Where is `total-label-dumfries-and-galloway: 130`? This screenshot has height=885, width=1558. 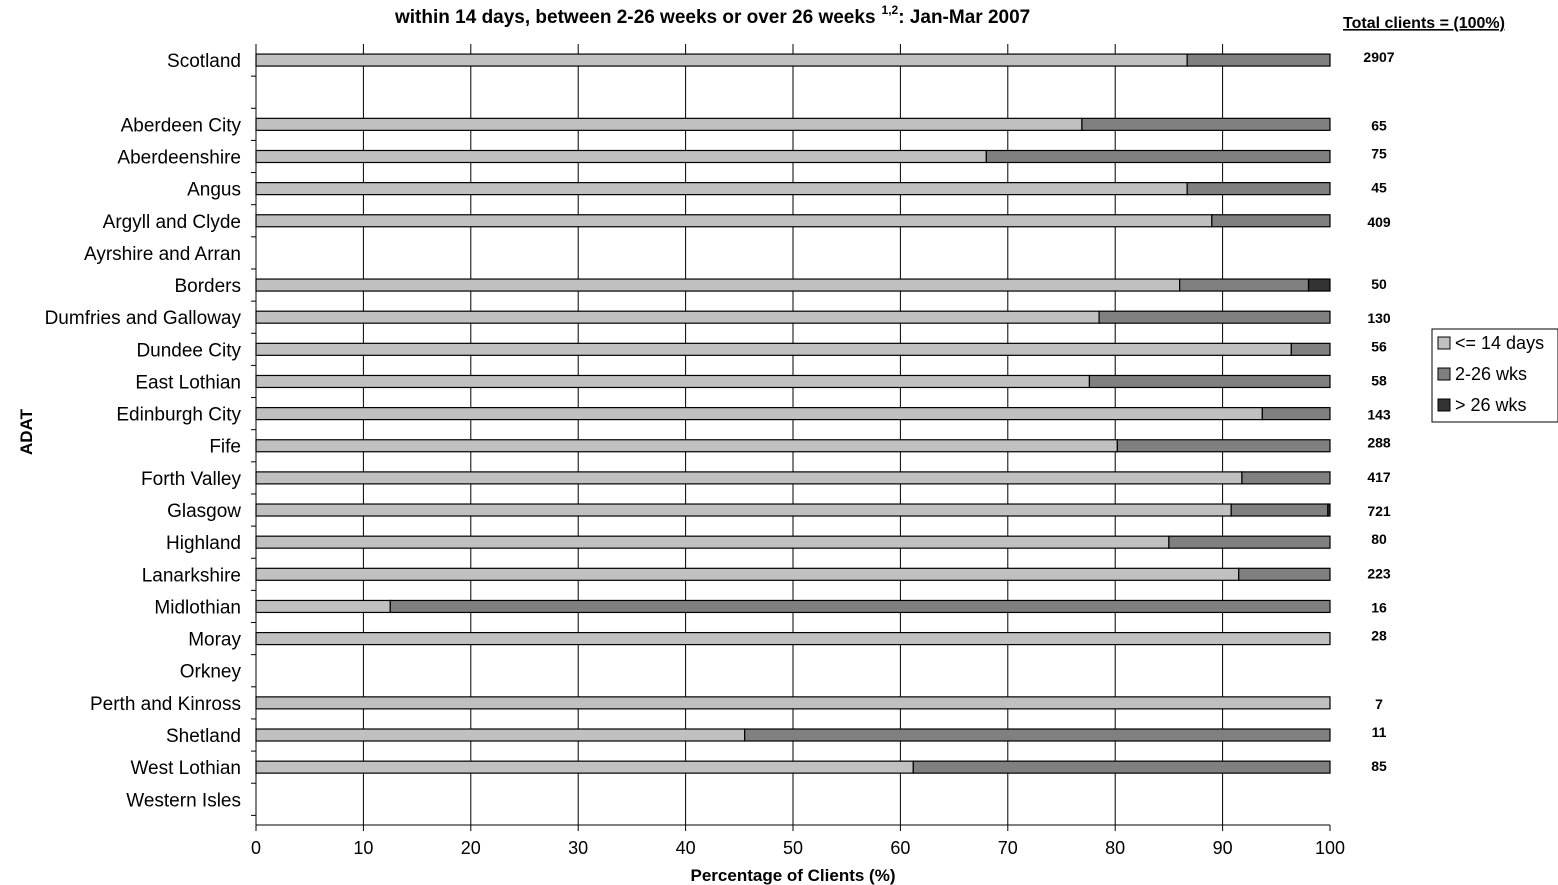 total-label-dumfries-and-galloway: 130 is located at coordinates (1379, 318).